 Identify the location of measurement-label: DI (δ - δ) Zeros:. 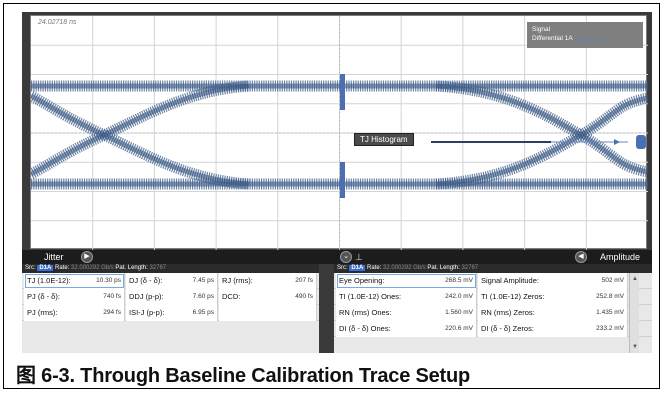
(507, 328).